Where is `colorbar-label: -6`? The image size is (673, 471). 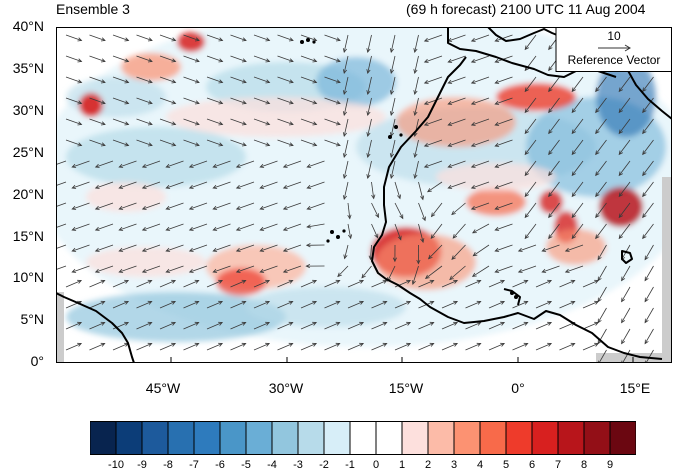 colorbar-label: -6 is located at coordinates (220, 465).